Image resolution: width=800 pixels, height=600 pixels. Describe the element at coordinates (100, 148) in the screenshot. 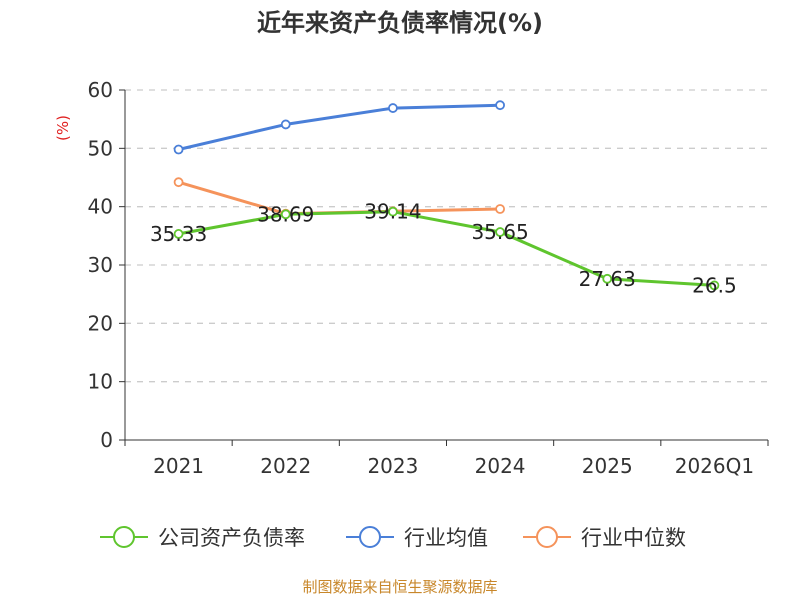

I see `y-tick-label: 50` at that location.